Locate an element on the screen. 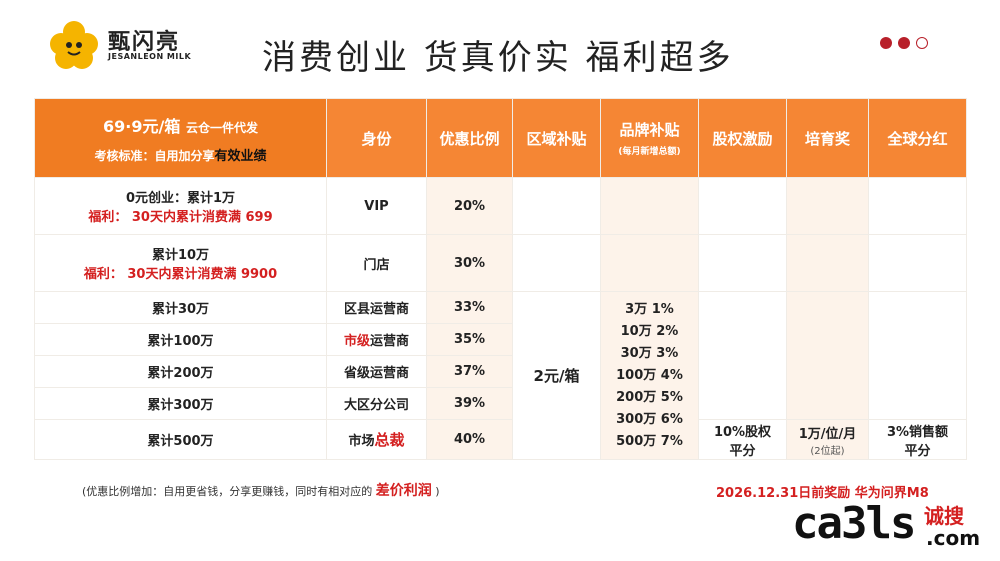  discount-cell: 30% is located at coordinates (469, 263).